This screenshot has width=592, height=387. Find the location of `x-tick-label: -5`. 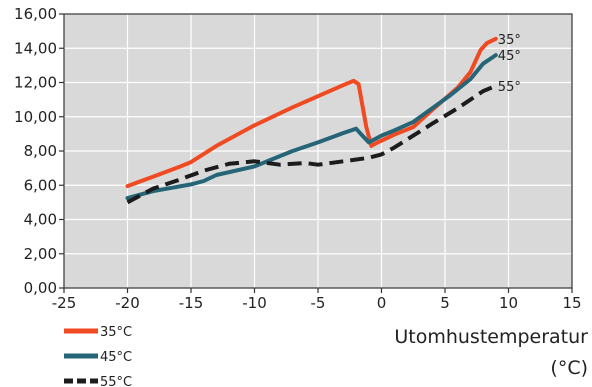

x-tick-label: -5 is located at coordinates (318, 303).